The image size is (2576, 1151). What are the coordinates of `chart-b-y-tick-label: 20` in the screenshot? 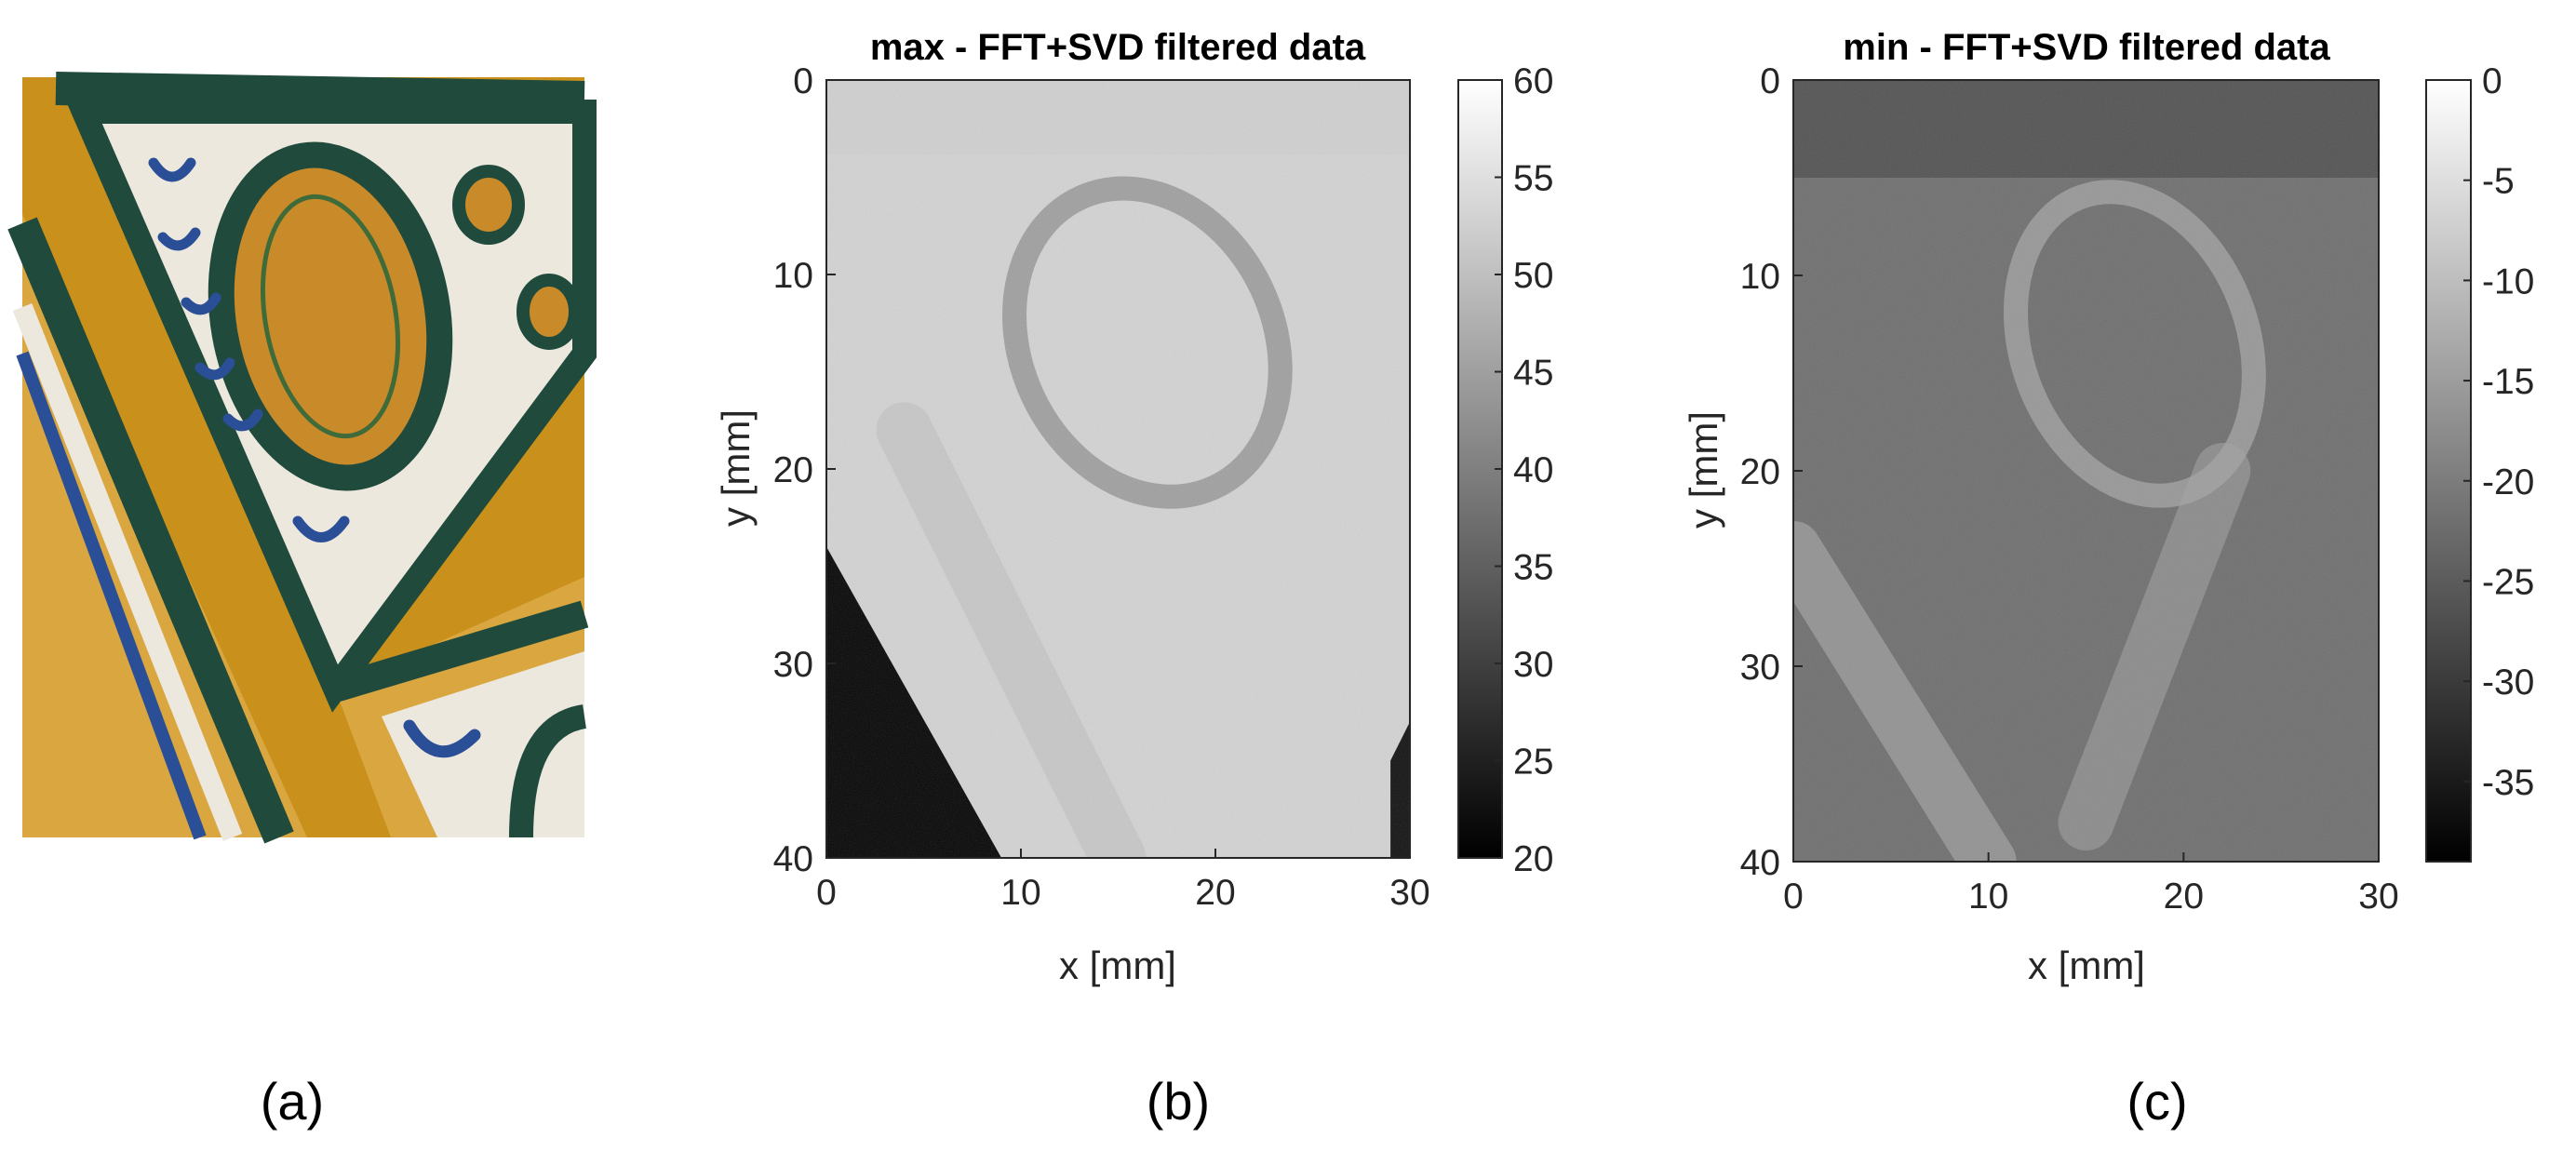 It's located at (793, 470).